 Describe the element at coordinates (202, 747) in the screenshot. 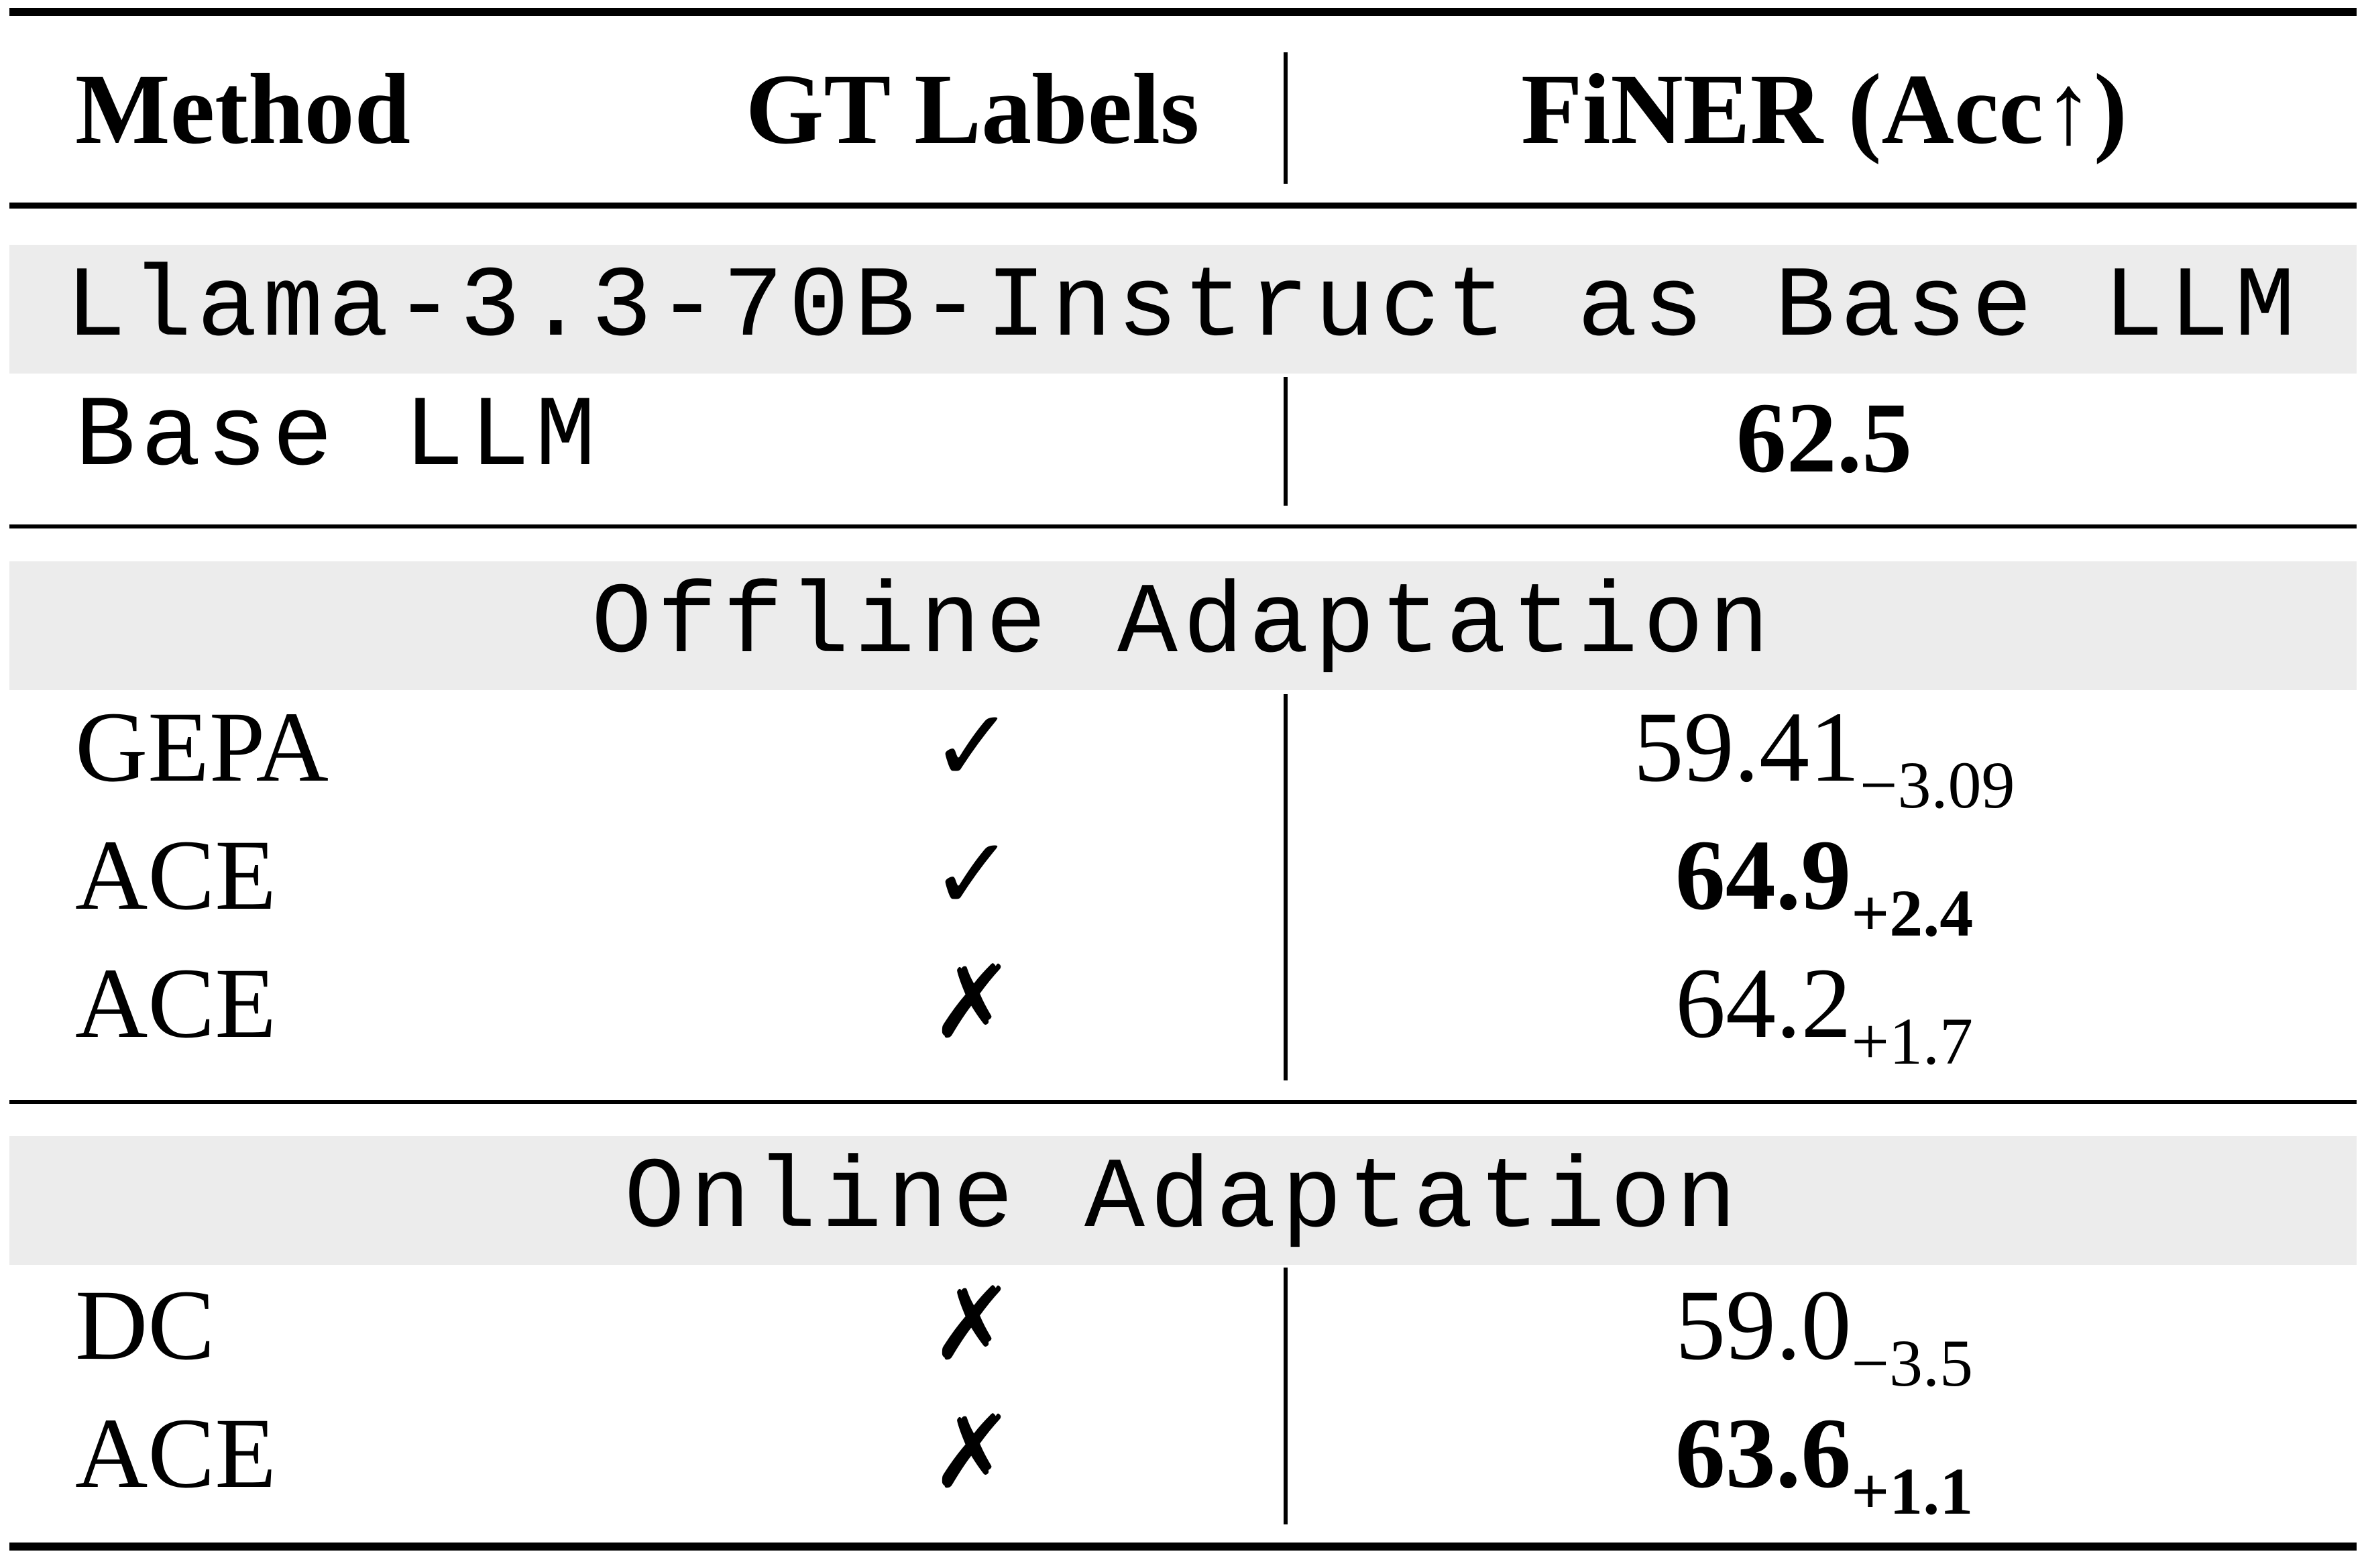

I see `method-cell: GEPA` at that location.